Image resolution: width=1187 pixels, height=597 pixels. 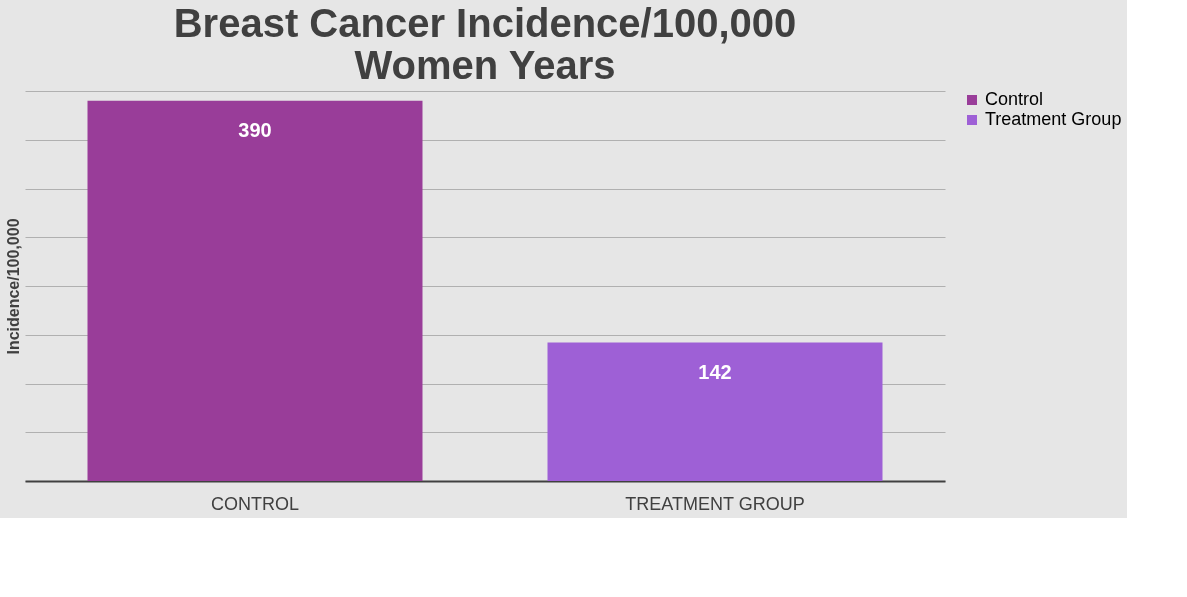 I want to click on chart-title: Breast Cancer Incidence/100,000 Women Years, so click(x=485, y=44).